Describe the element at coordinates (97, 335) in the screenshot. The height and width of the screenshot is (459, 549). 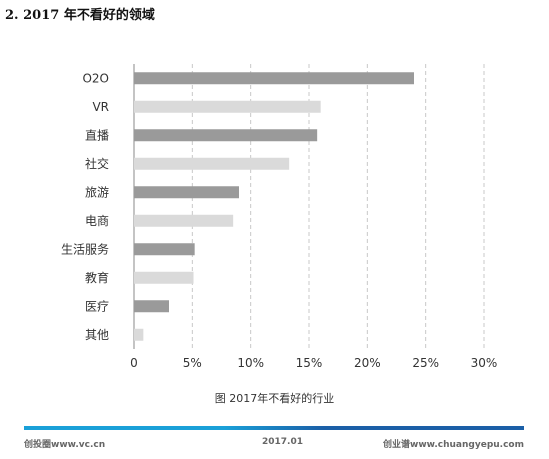
I see `category-label: 其他` at that location.